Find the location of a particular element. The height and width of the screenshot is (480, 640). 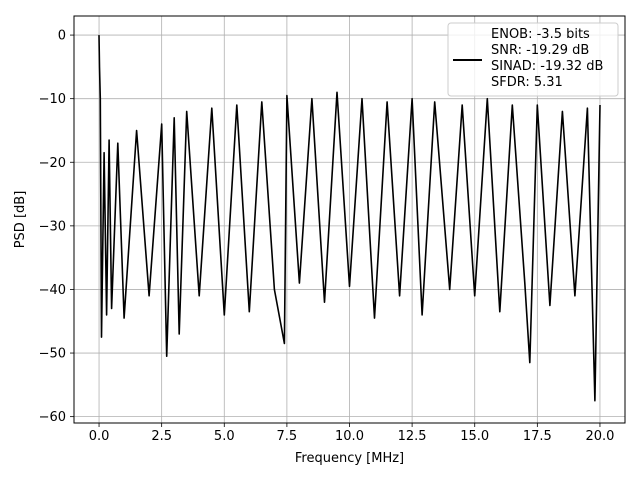

legend-entry-snr: SNR: -19.29 dB is located at coordinates (540, 50).